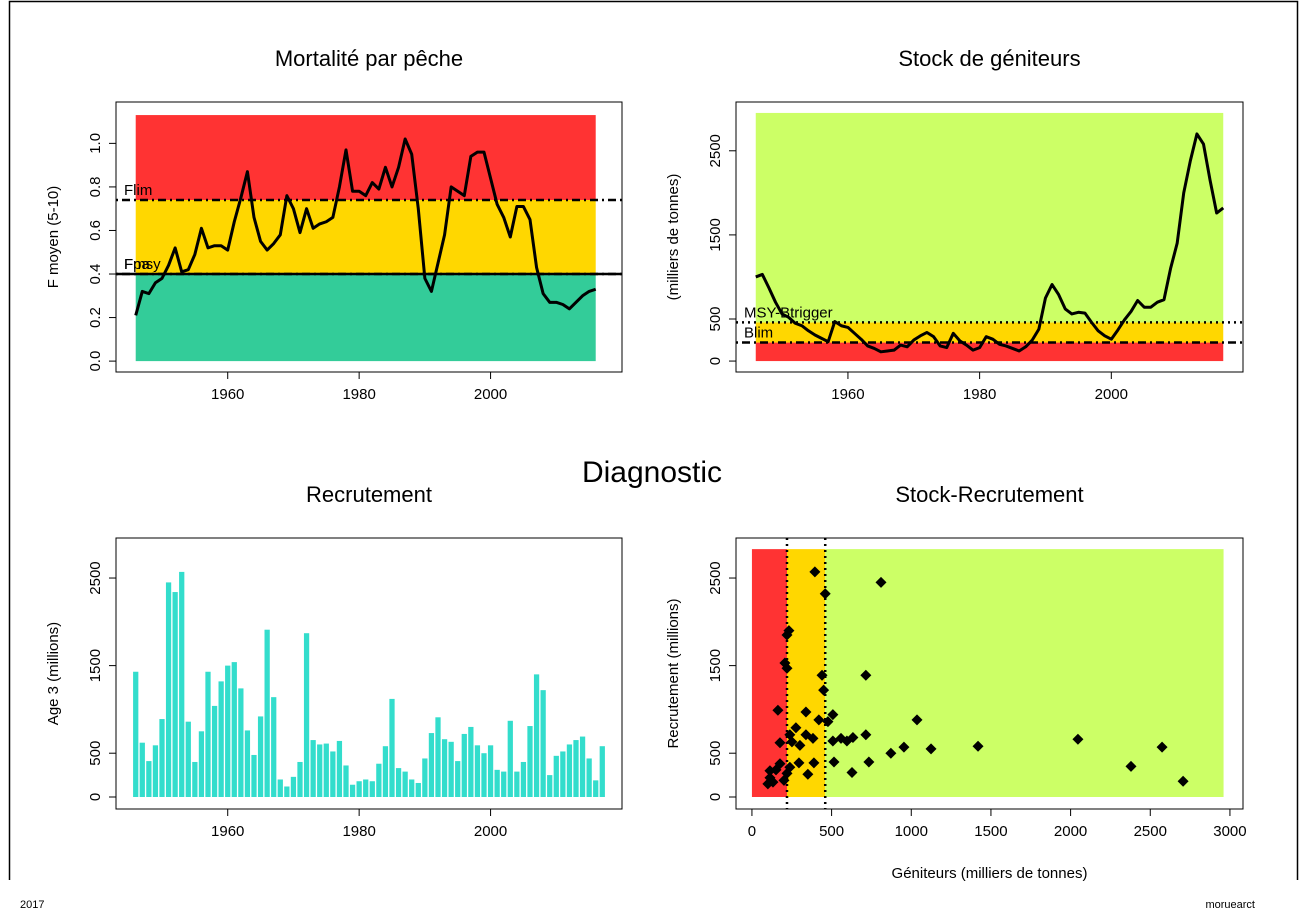  I want to click on y-axis-label: Age 3 (millions), so click(53, 673).